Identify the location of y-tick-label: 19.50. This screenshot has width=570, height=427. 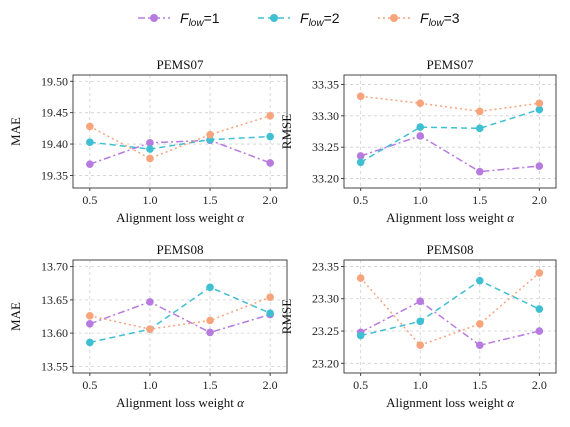
(54, 81).